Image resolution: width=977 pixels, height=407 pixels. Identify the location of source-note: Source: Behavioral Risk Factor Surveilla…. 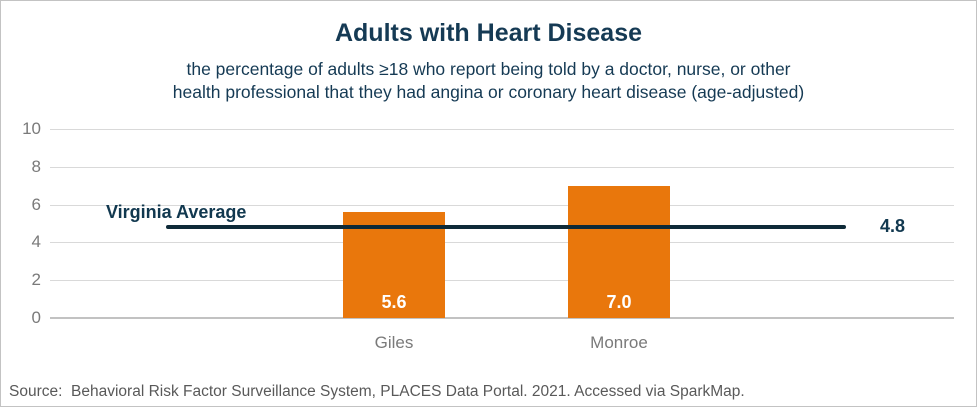
(377, 391).